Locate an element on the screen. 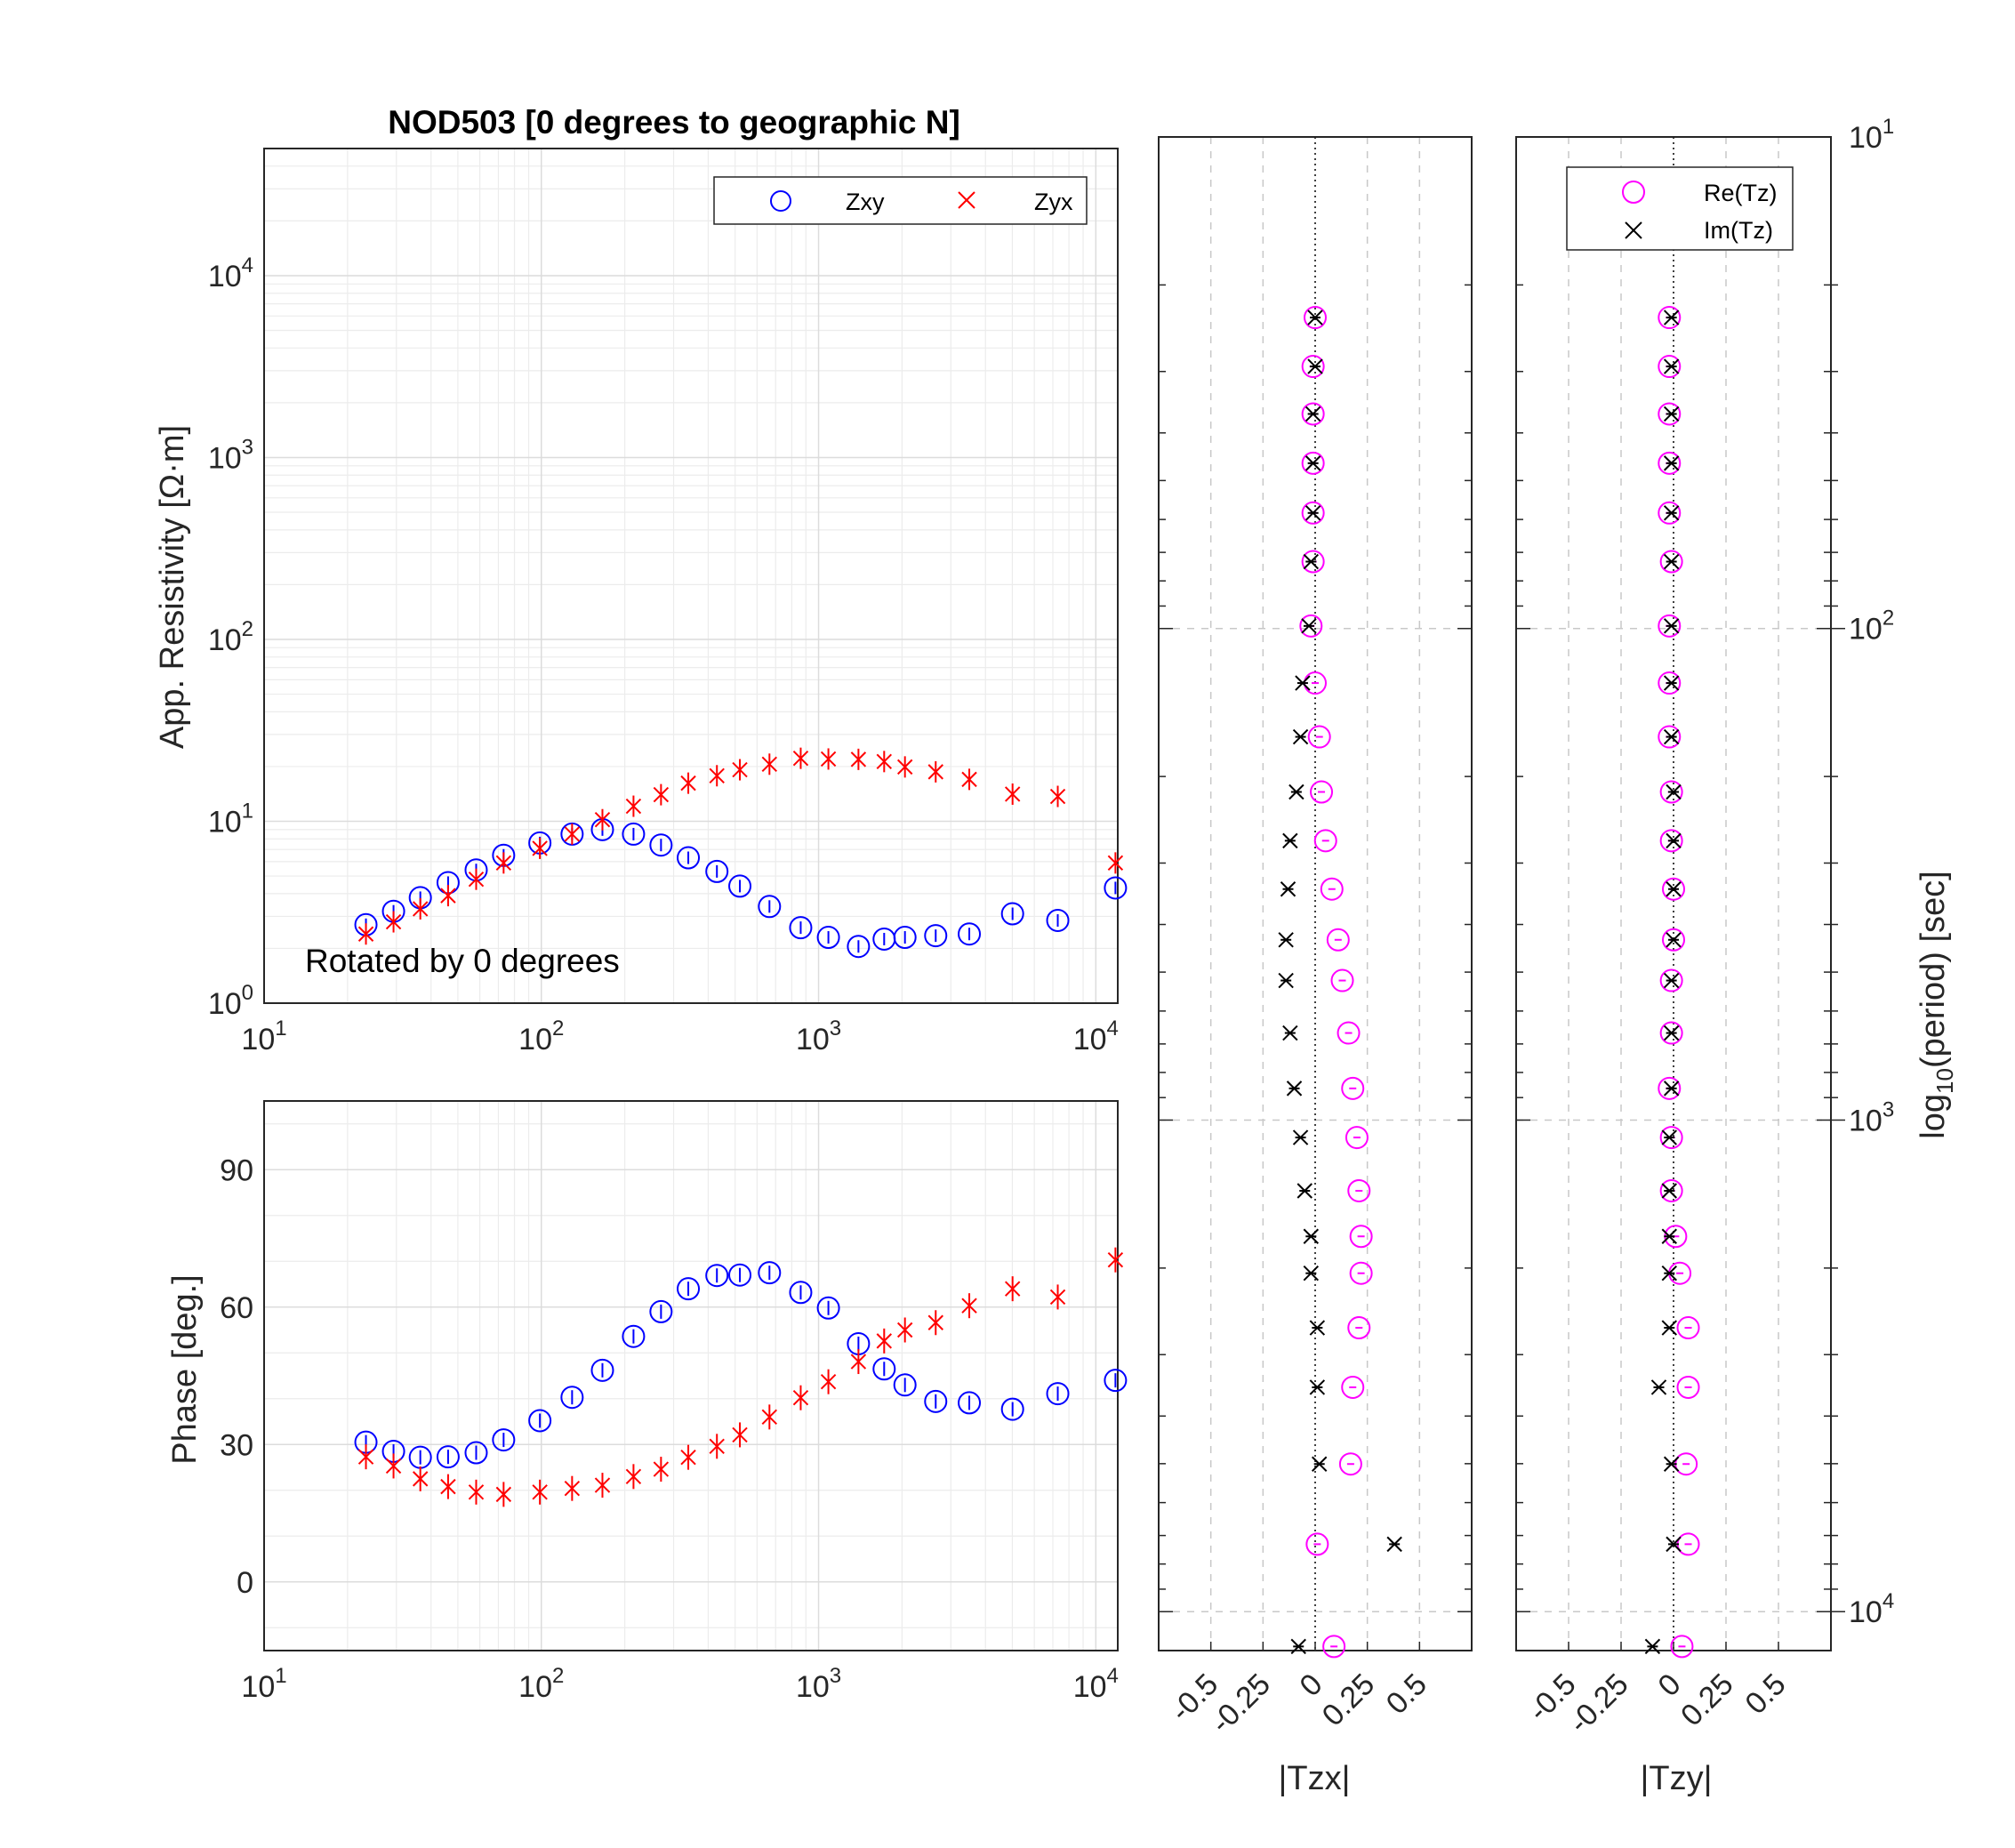 This screenshot has width=2015, height=1848. period-ylabel: log10(period) [sec] is located at coordinates (1936, 1004).